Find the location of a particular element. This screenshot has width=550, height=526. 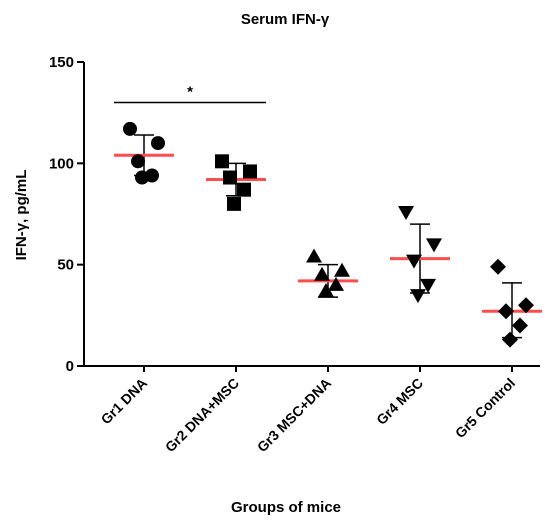

y-tick-label: 50 is located at coordinates (65, 265).